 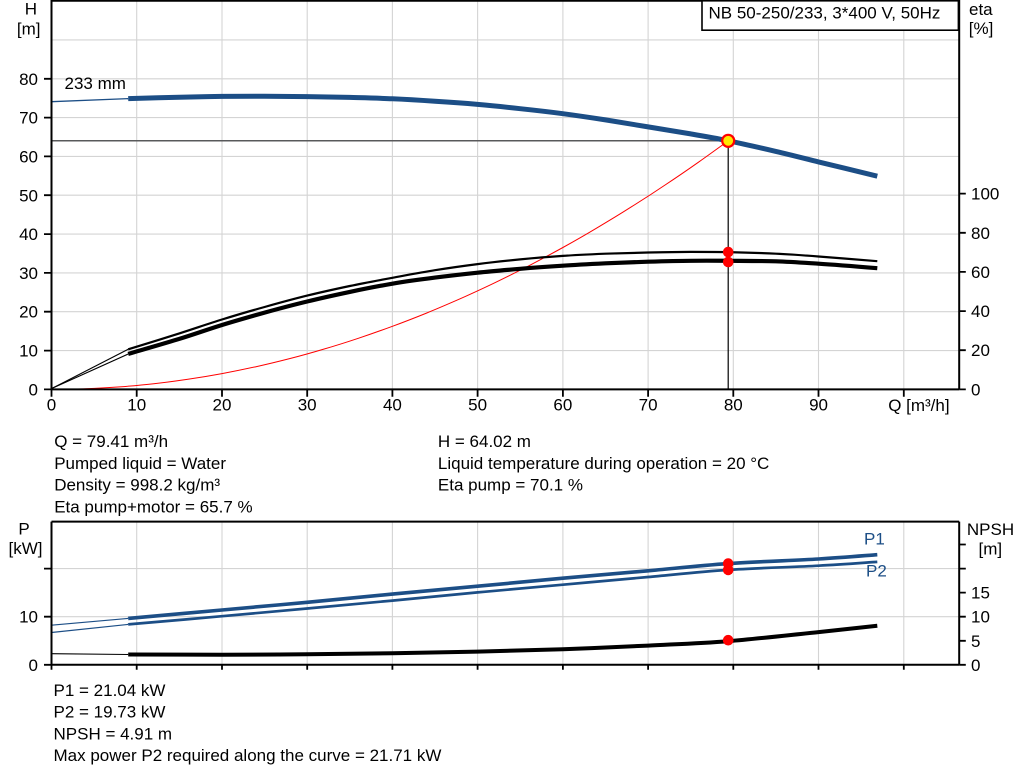 What do you see at coordinates (484, 441) in the screenshot?
I see `svg-text: H = 64.02 m` at bounding box center [484, 441].